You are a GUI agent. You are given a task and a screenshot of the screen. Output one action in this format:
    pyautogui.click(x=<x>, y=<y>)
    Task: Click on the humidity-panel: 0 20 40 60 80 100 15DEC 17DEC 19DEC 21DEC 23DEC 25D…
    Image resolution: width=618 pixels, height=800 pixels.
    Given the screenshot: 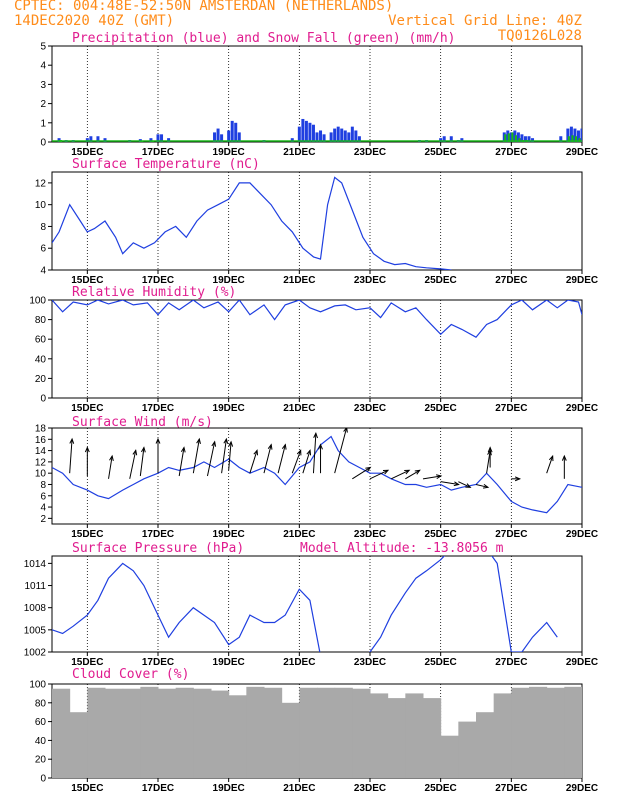 What is the action you would take?
    pyautogui.click(x=313, y=355)
    